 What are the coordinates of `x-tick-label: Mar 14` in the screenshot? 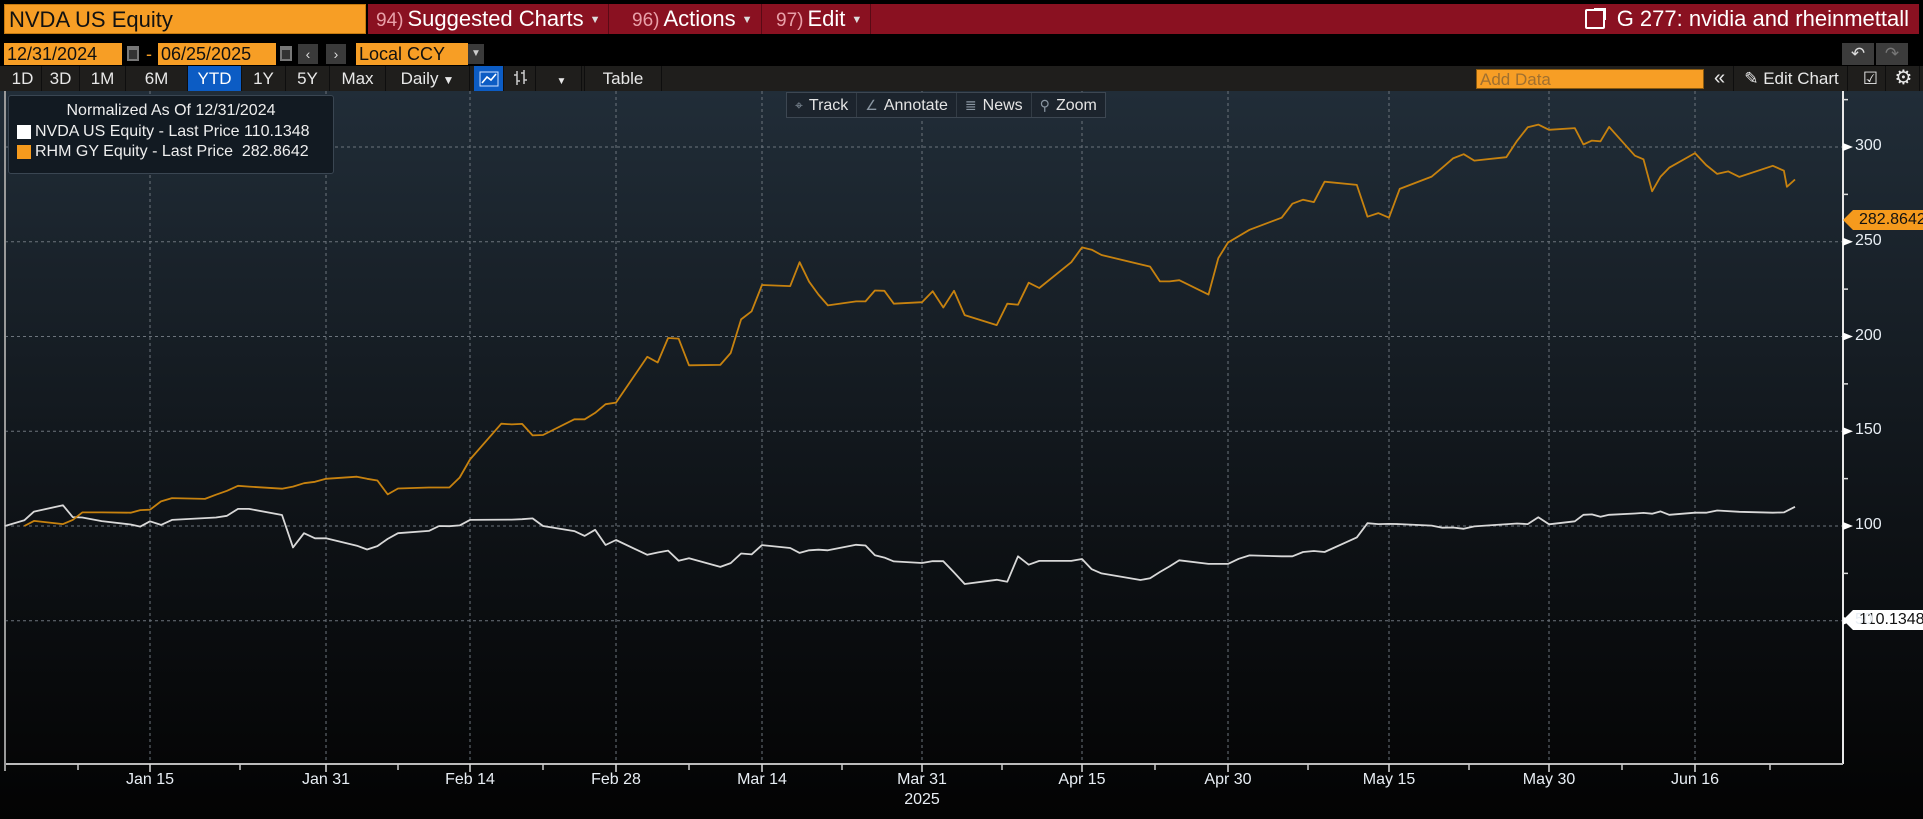 It's located at (762, 779).